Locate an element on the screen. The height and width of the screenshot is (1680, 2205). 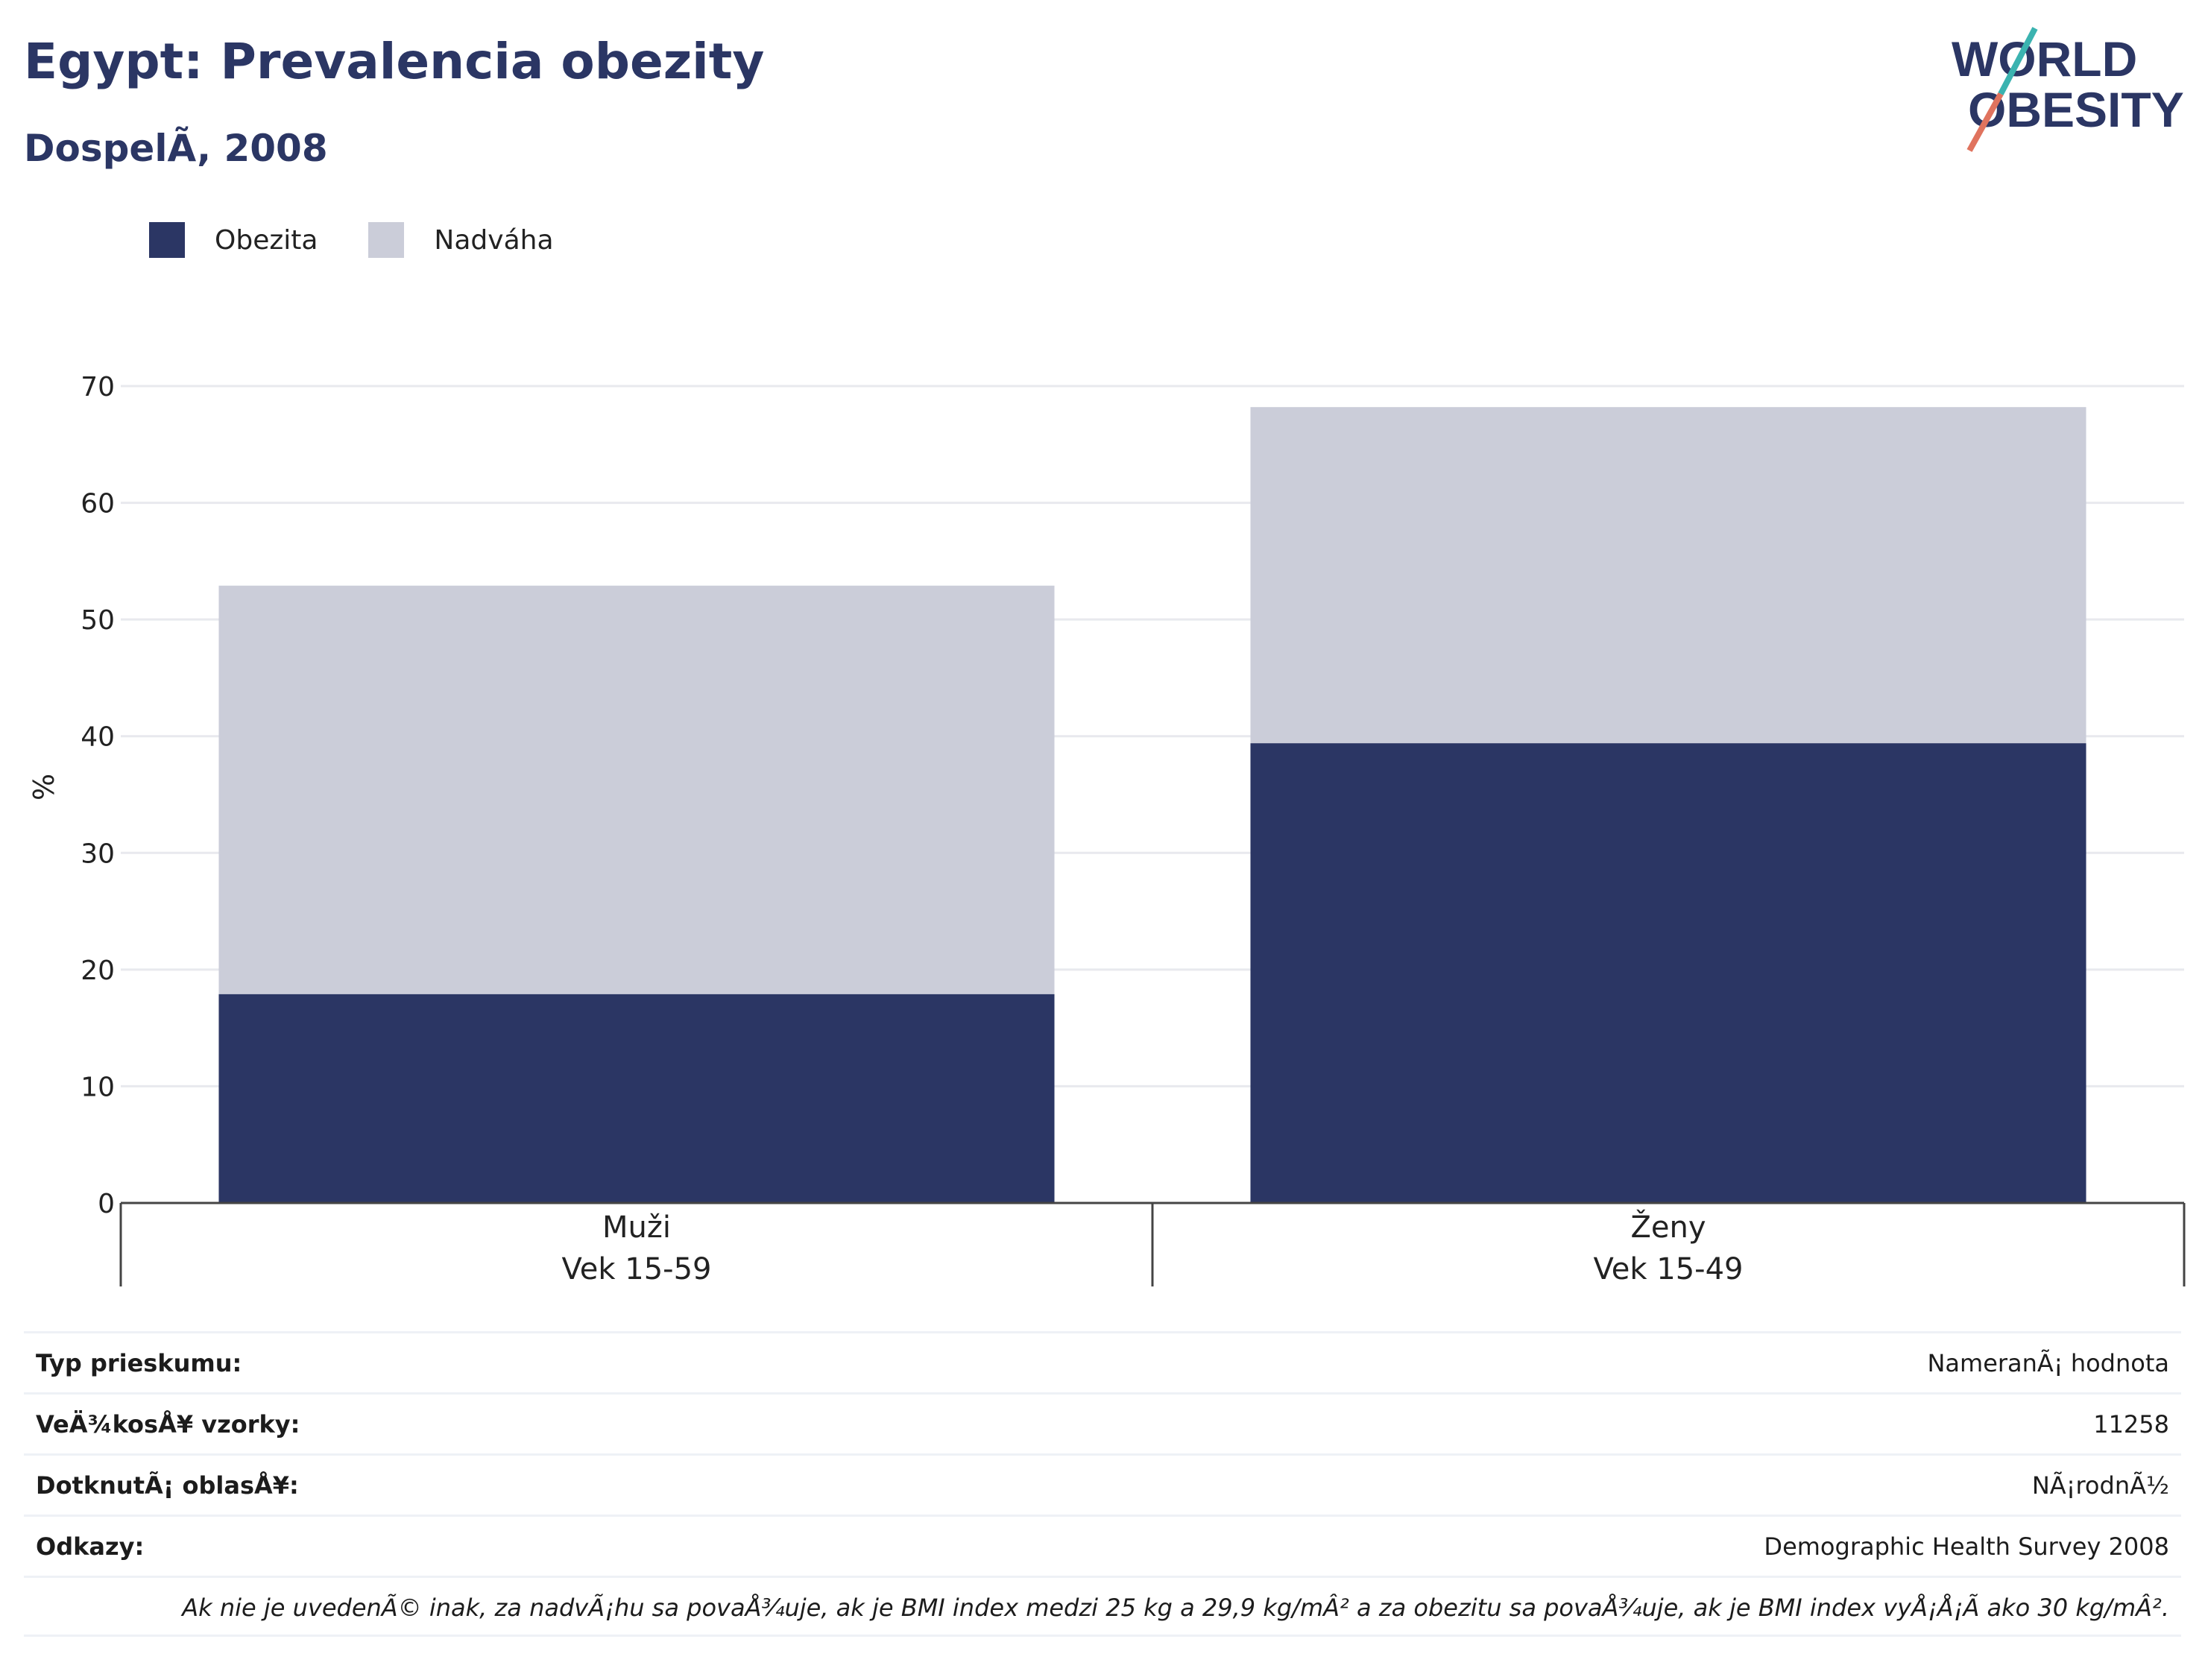
y-tick-label: 50 is located at coordinates (98, 620).